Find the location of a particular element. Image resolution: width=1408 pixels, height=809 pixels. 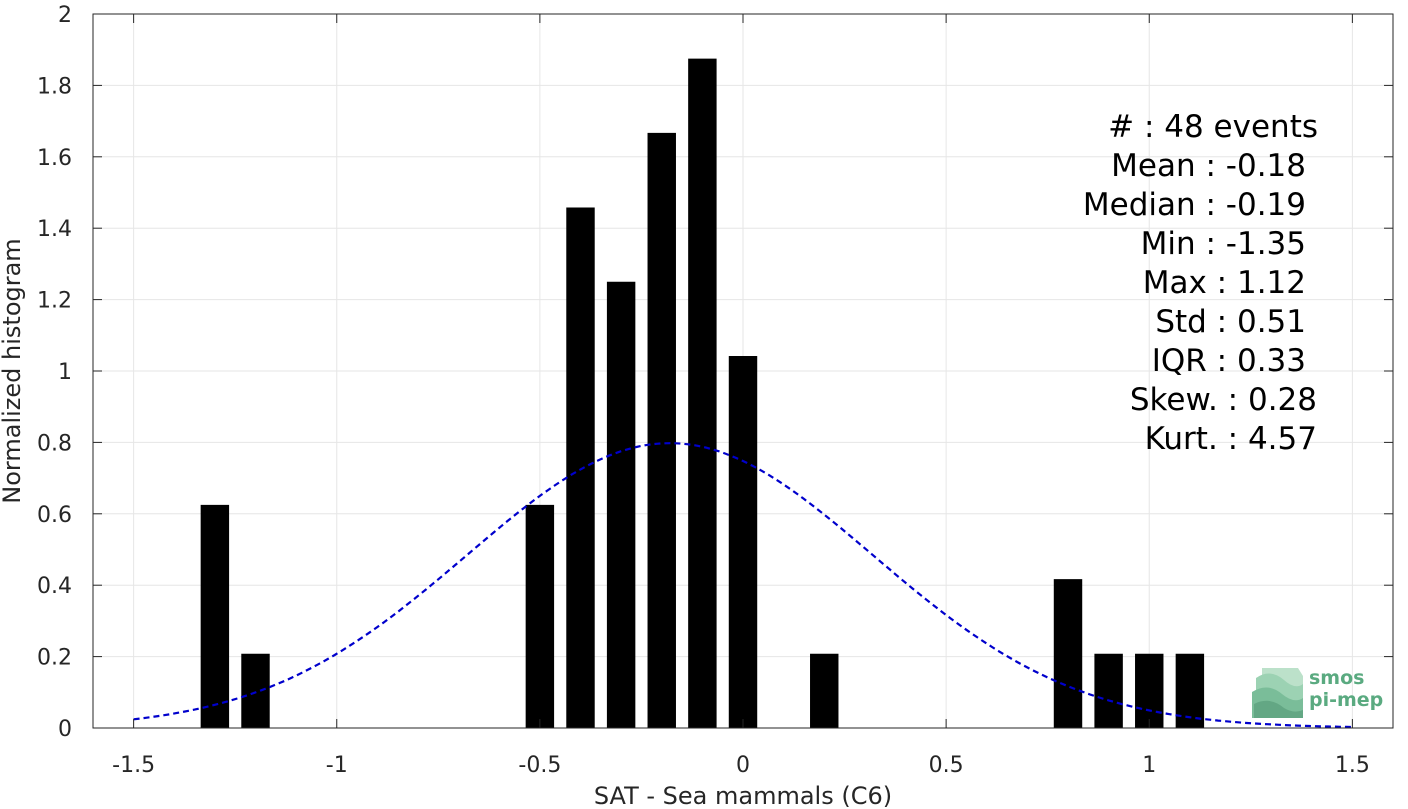

y-tick-label: 1.6 is located at coordinates (54, 158).